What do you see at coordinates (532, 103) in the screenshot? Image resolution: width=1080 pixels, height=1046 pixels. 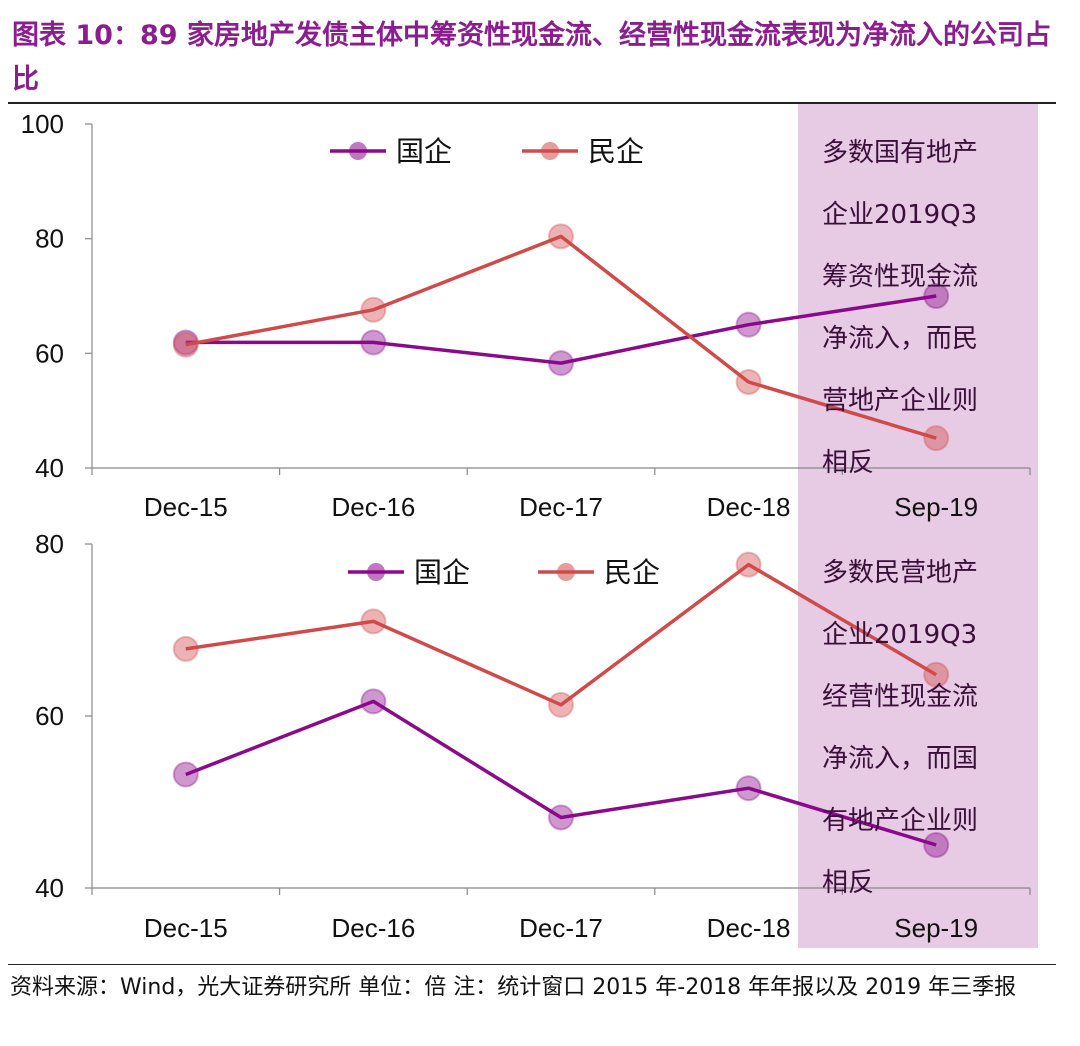 I see `top-rule` at bounding box center [532, 103].